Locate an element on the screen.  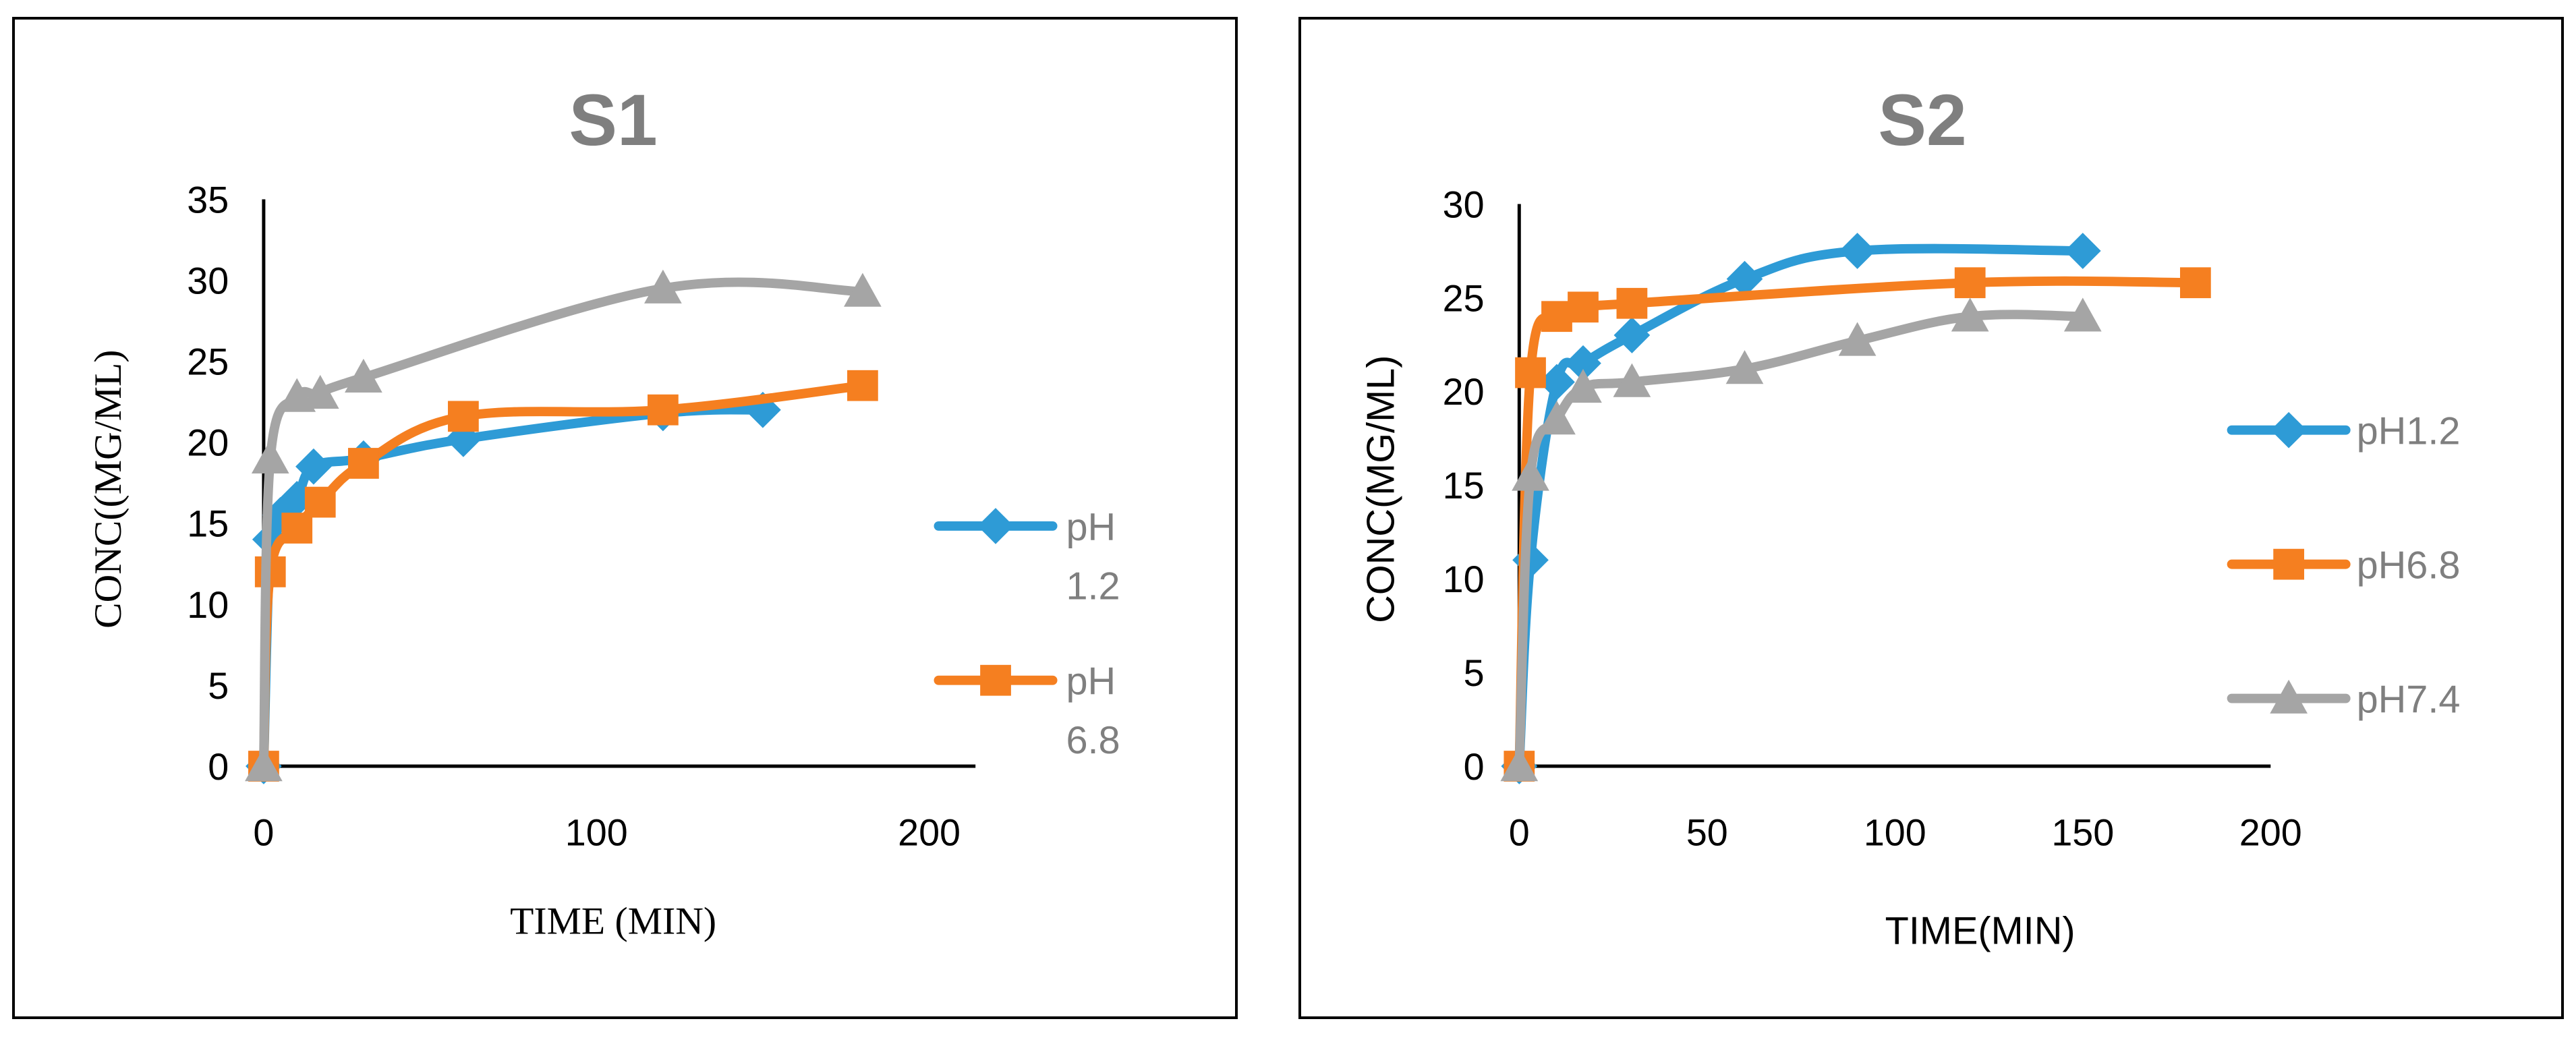
legend-item: pH7.4 is located at coordinates (2344, 699).